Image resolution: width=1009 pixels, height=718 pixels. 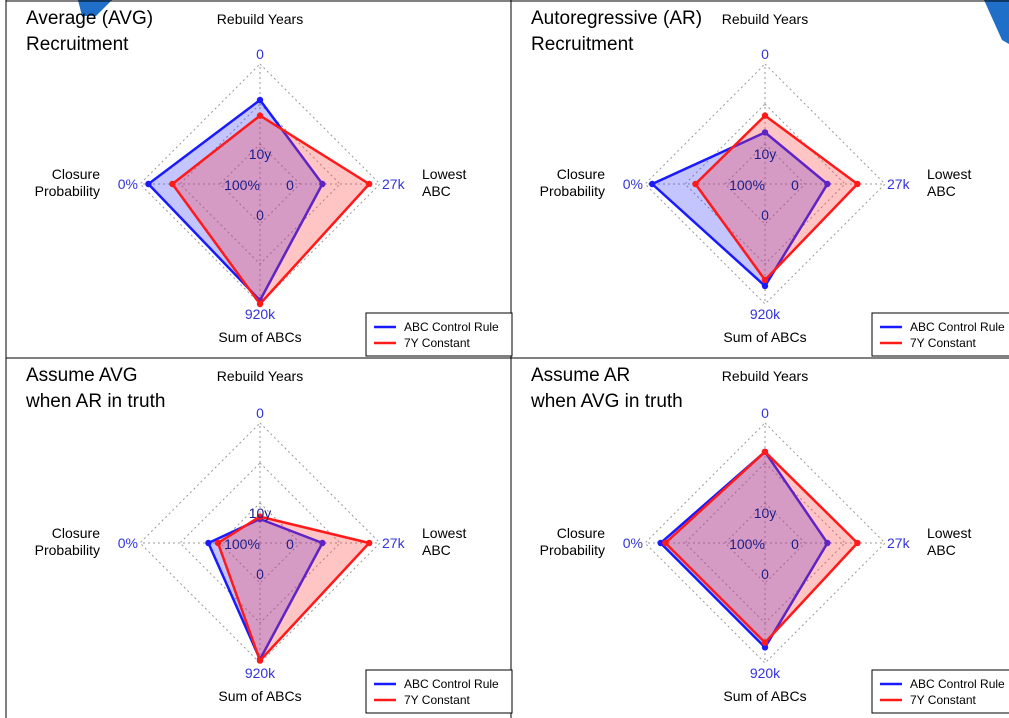 I want to click on panel-title-line-1: Average (AVG), so click(x=89, y=18).